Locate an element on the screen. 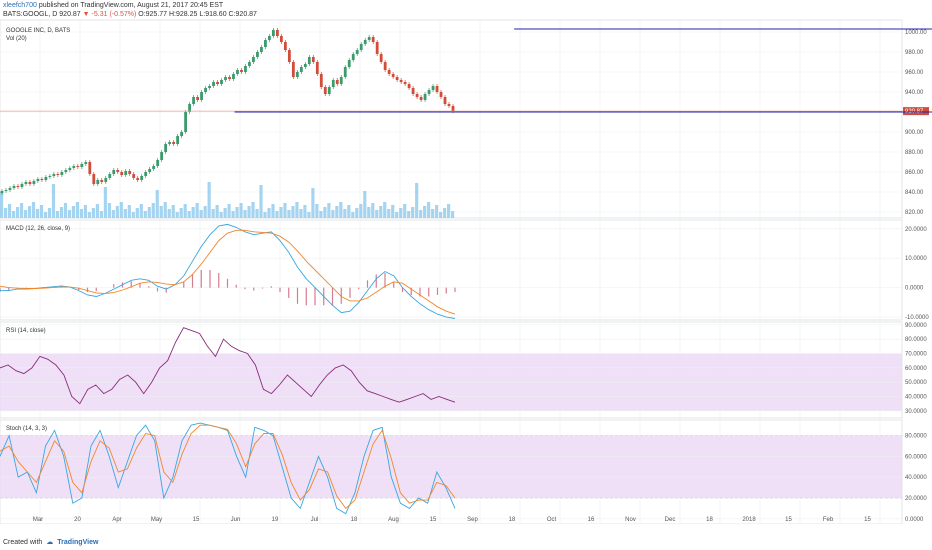 The height and width of the screenshot is (550, 932). last-price-tag is located at coordinates (916, 111).